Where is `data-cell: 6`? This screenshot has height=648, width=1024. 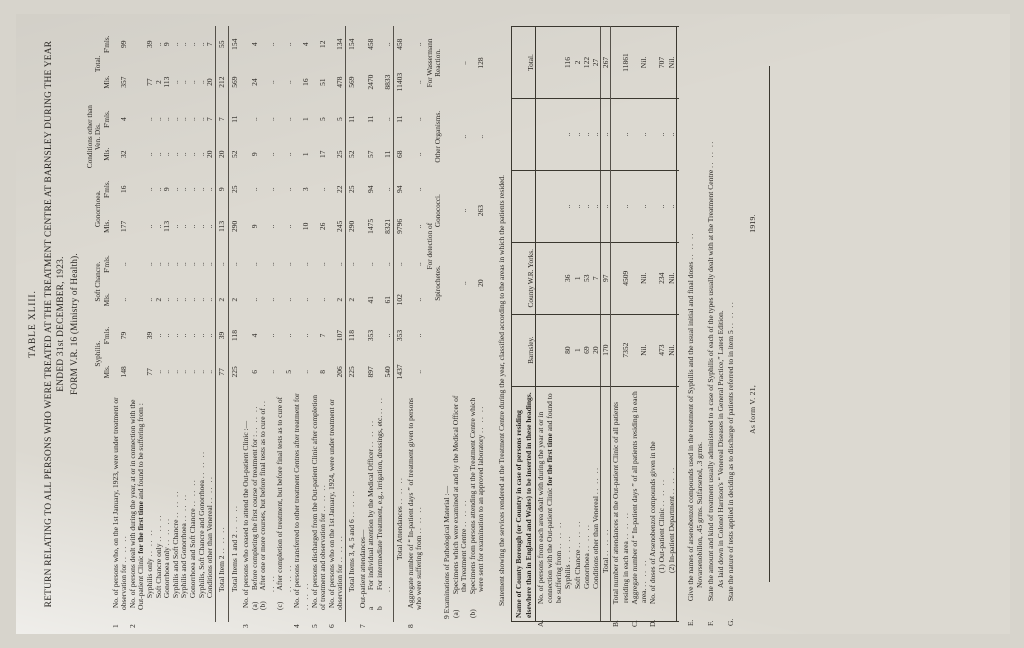 data-cell: 6 is located at coordinates (254, 372).